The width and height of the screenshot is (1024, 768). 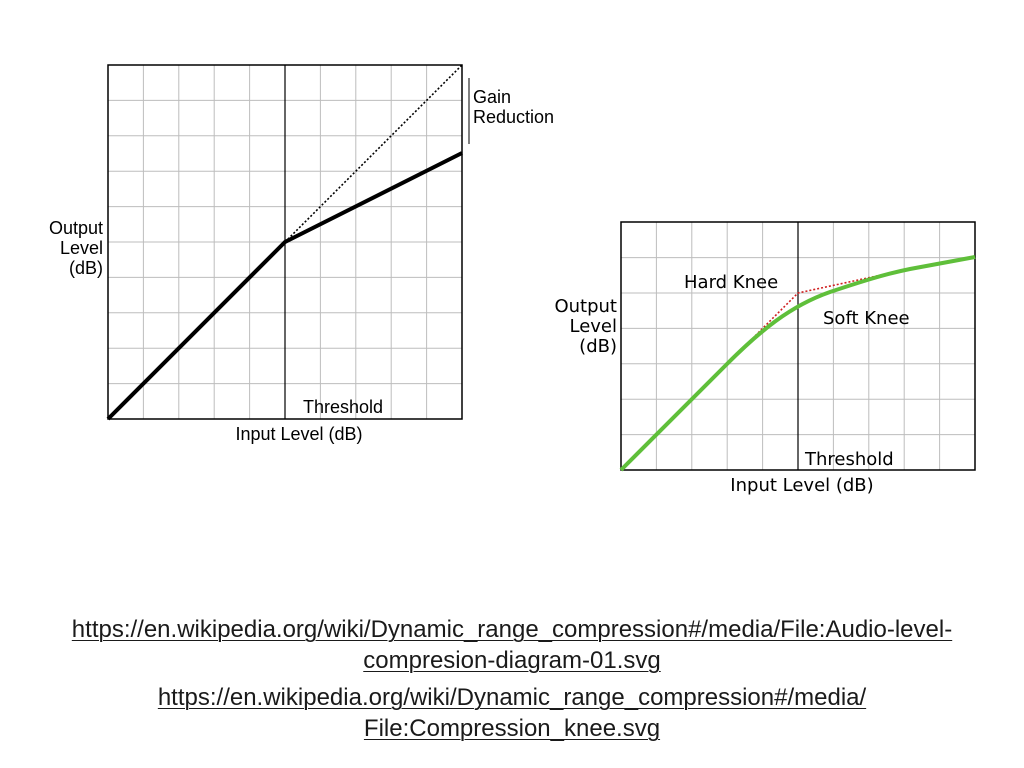 I want to click on right-threshold-label: Threshold, so click(x=849, y=459).